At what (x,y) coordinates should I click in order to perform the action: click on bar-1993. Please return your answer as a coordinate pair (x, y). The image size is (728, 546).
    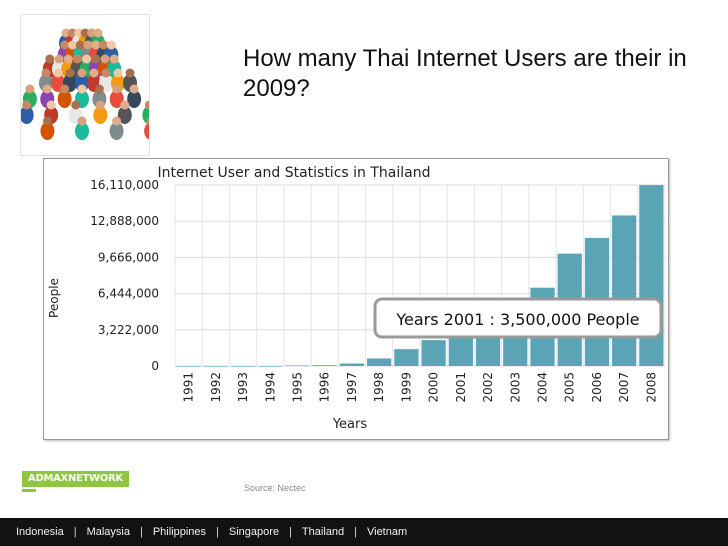
    Looking at the image, I should click on (243, 366).